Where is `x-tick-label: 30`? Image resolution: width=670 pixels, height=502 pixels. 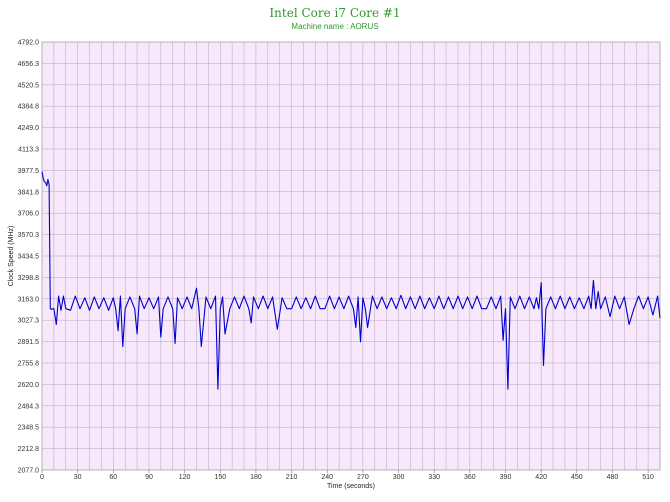
x-tick-label: 30 is located at coordinates (78, 477).